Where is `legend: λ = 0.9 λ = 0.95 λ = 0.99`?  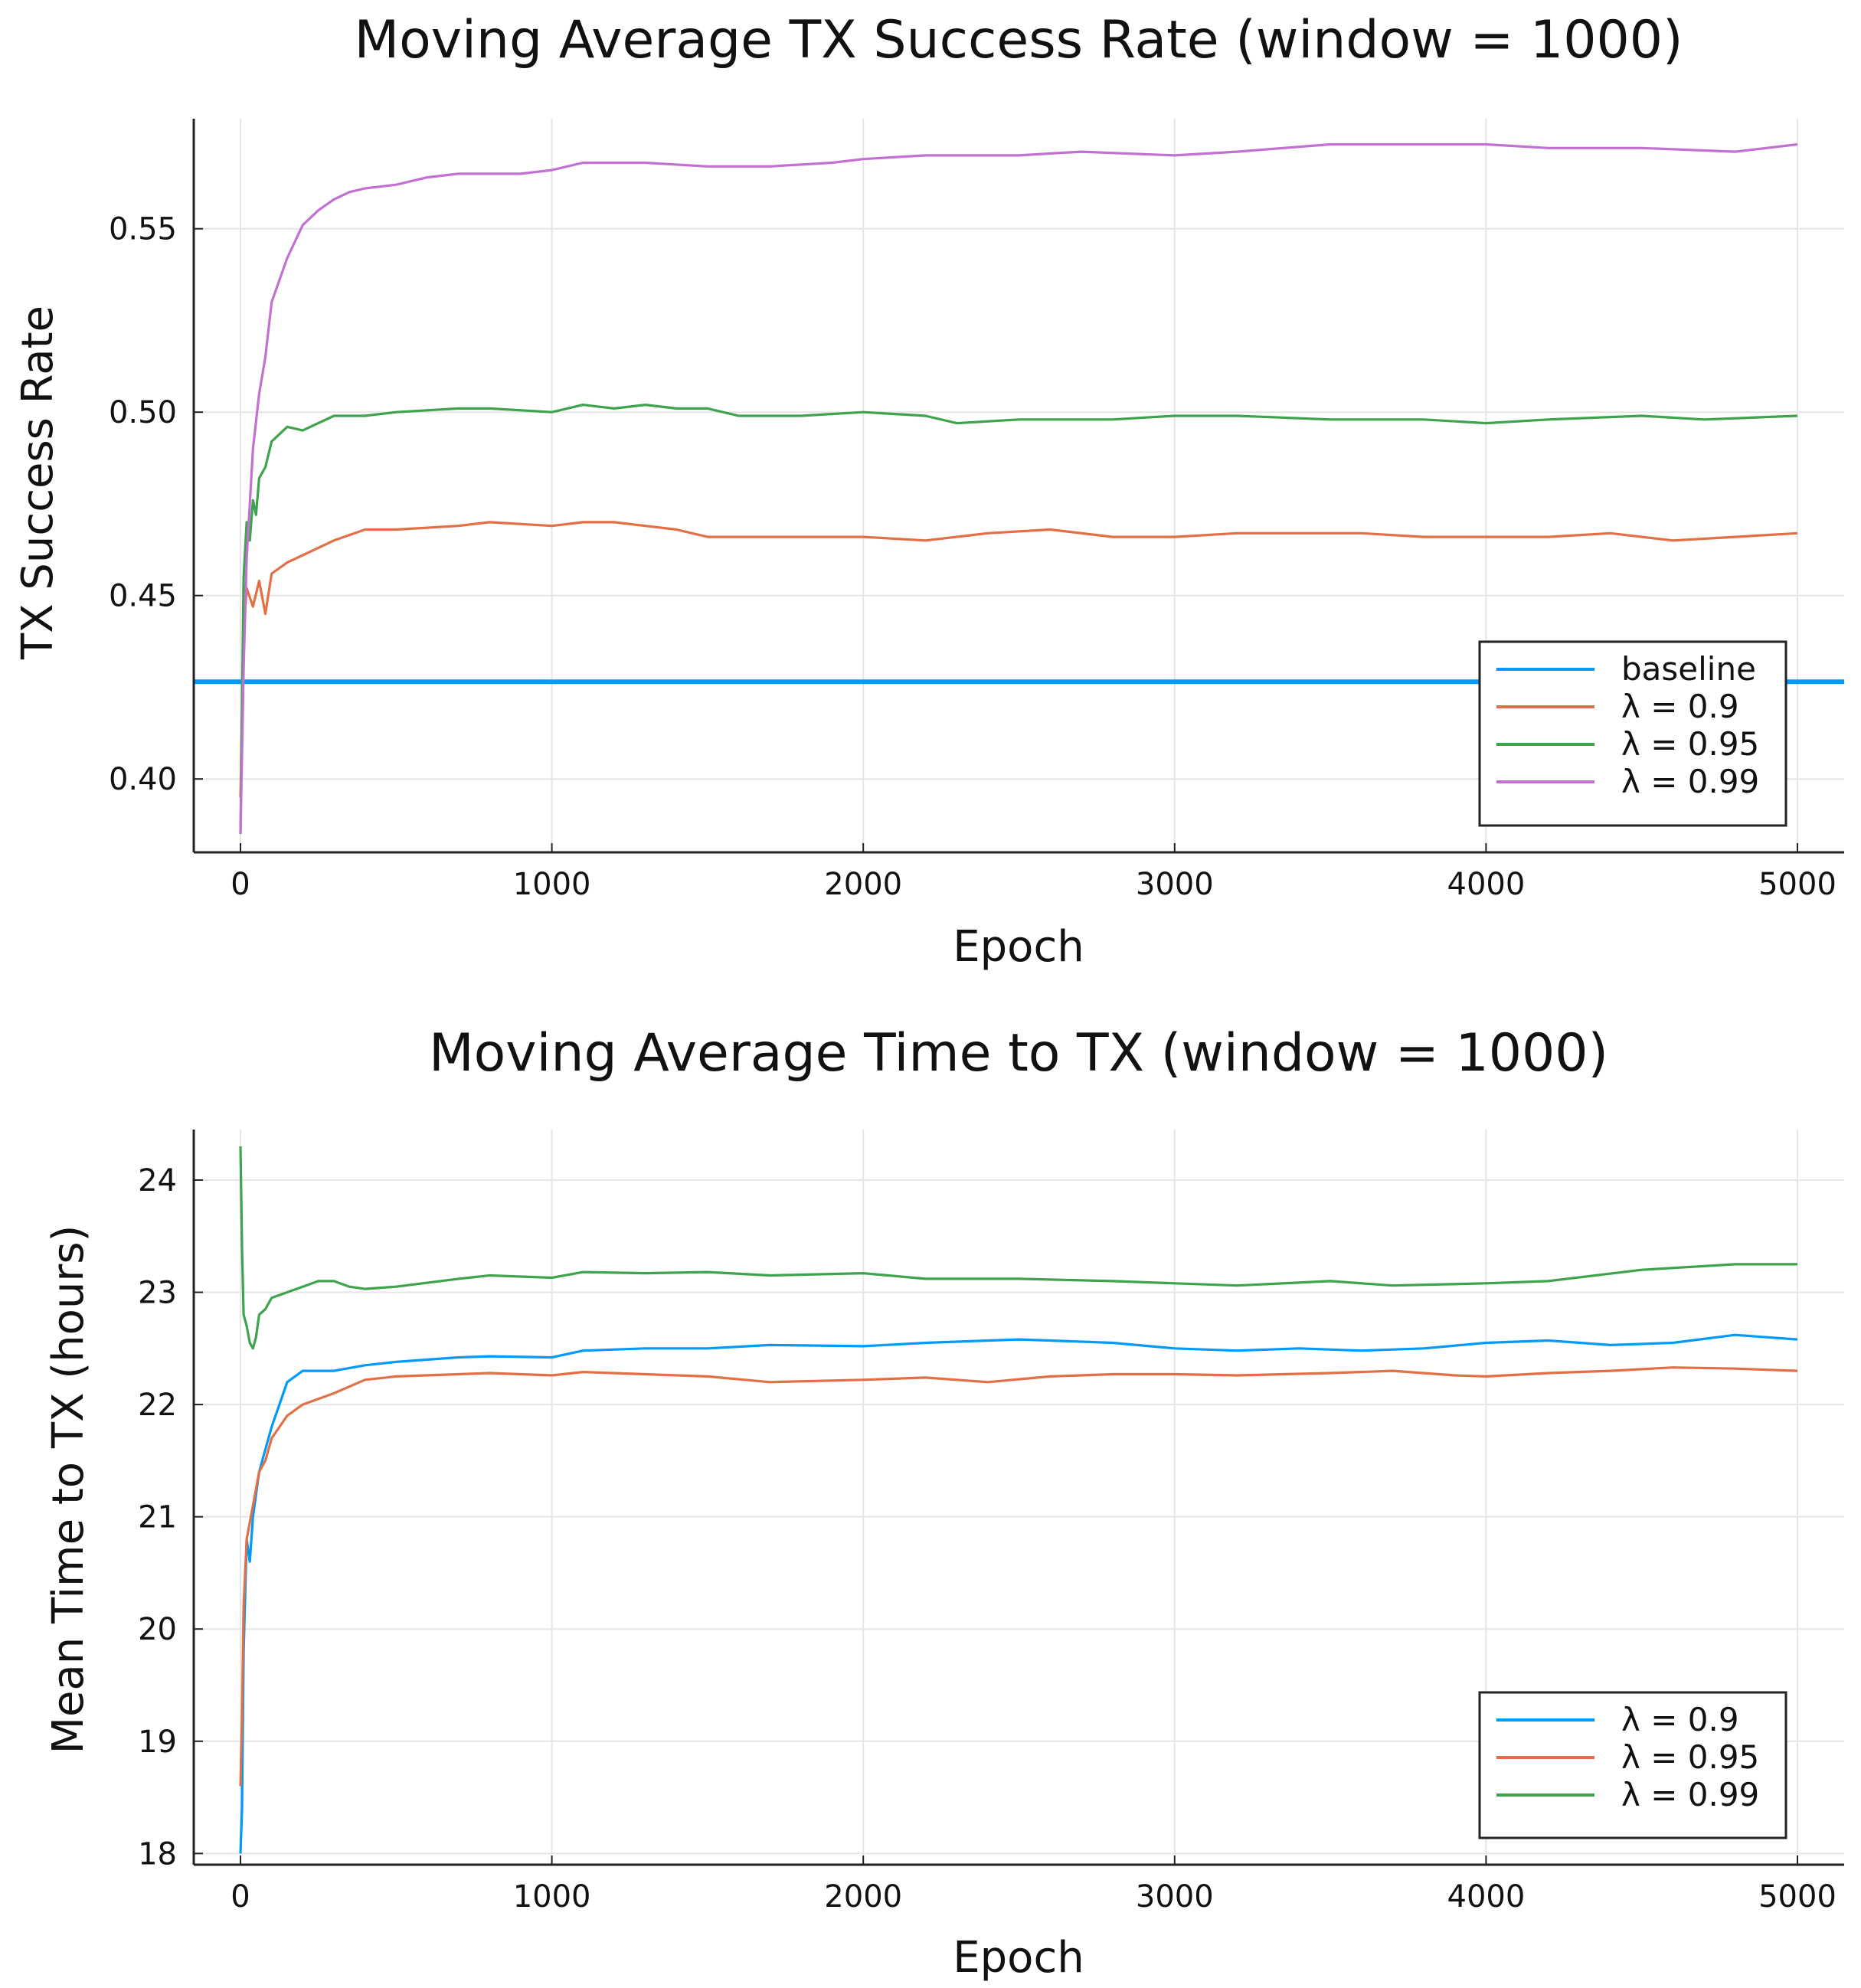 legend: λ = 0.9 λ = 0.95 λ = 0.99 is located at coordinates (1632, 1765).